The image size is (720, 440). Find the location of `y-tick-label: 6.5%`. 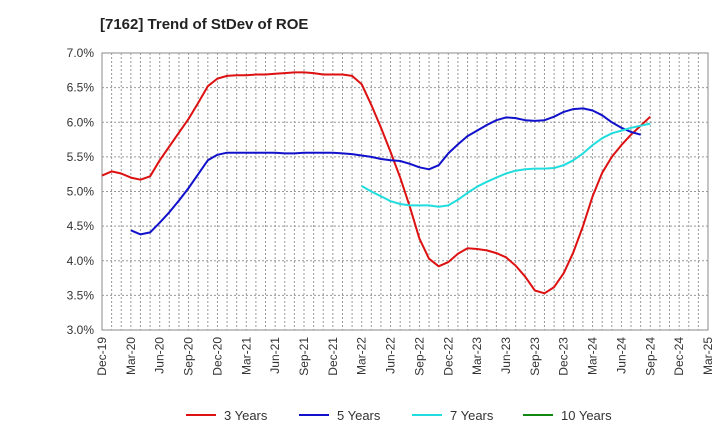

y-tick-label: 6.5% is located at coordinates (81, 88).